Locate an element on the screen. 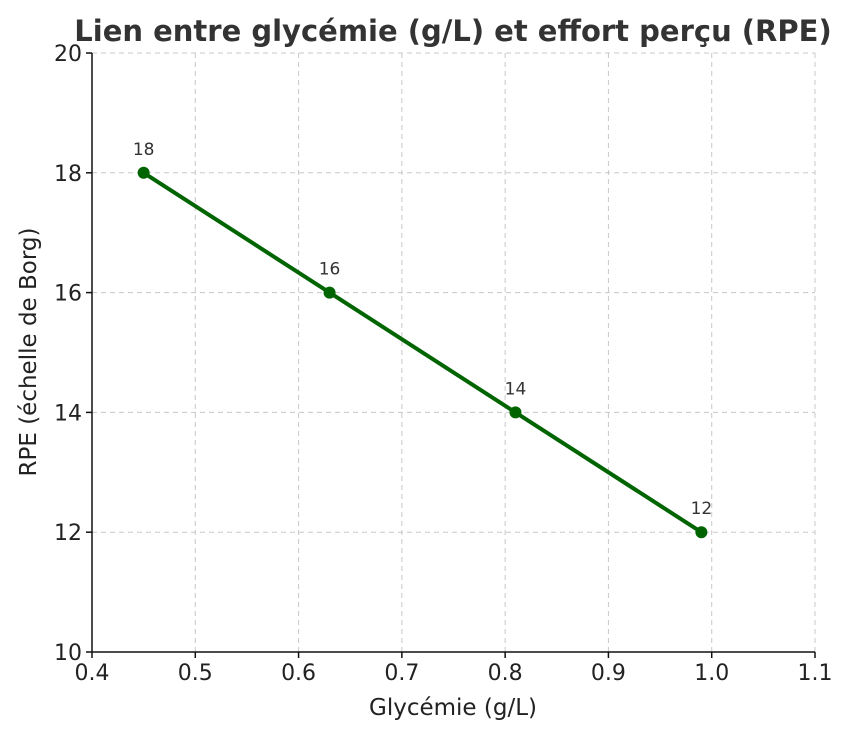  y-axis-label: RPE (échelle de Borg) is located at coordinates (29, 352).